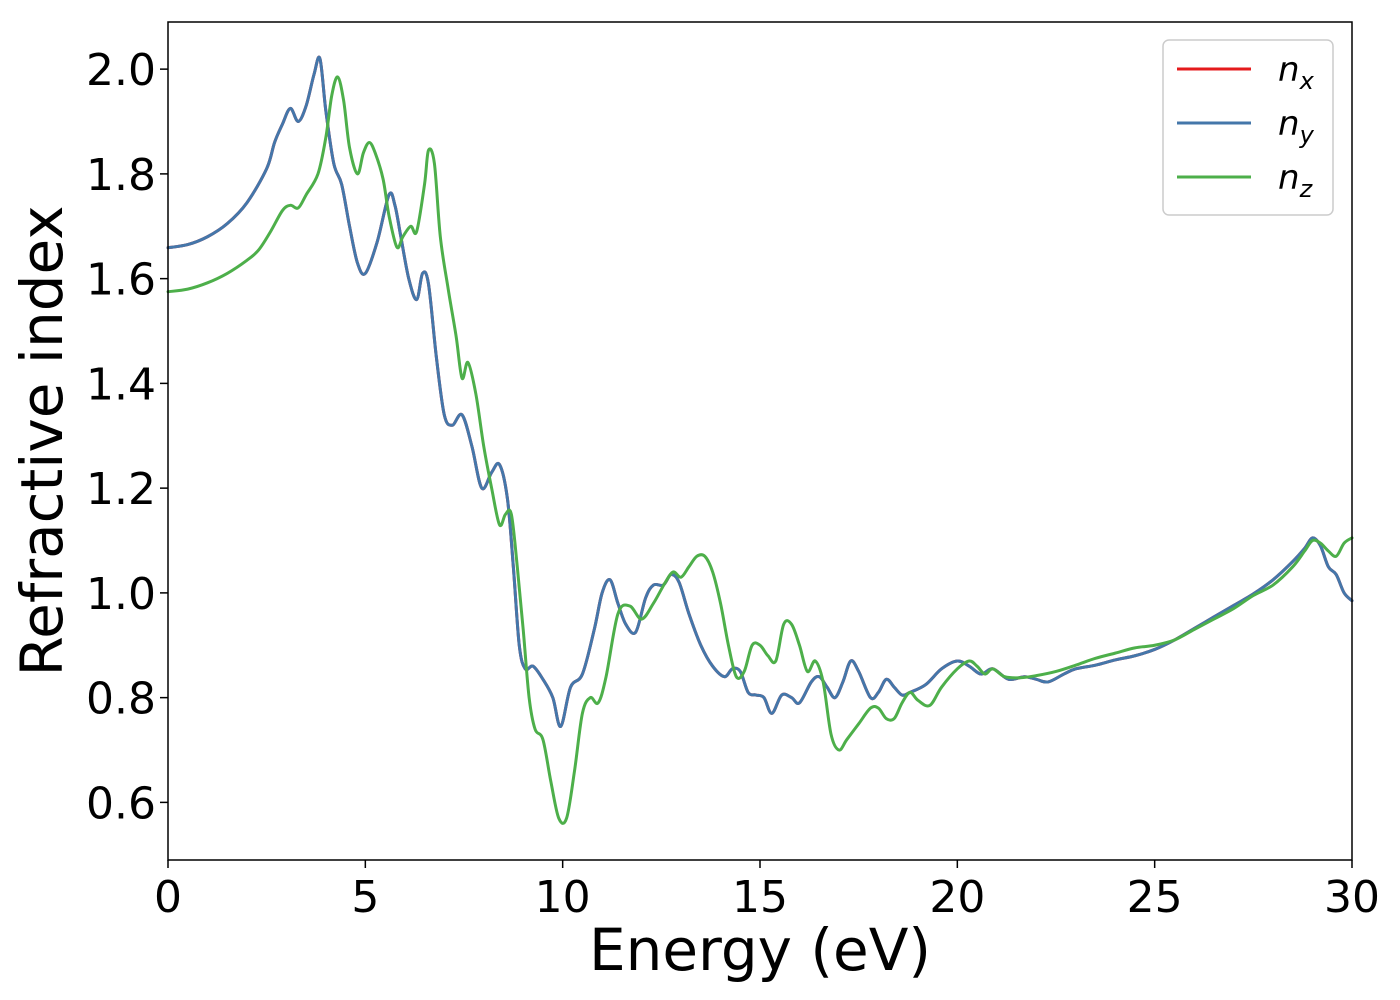 The image size is (1400, 1000). I want to click on x-tick-label: 15, so click(760, 897).